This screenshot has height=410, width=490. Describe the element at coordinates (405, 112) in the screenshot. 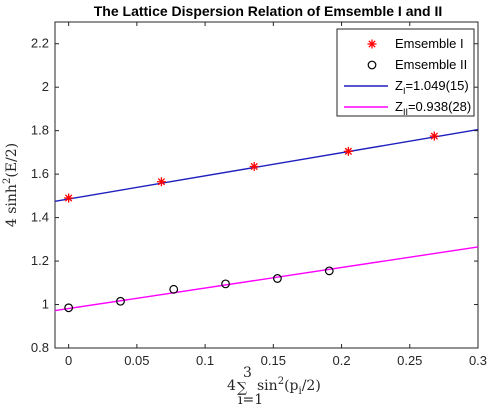

I see `legend-fit-subscript: II` at that location.